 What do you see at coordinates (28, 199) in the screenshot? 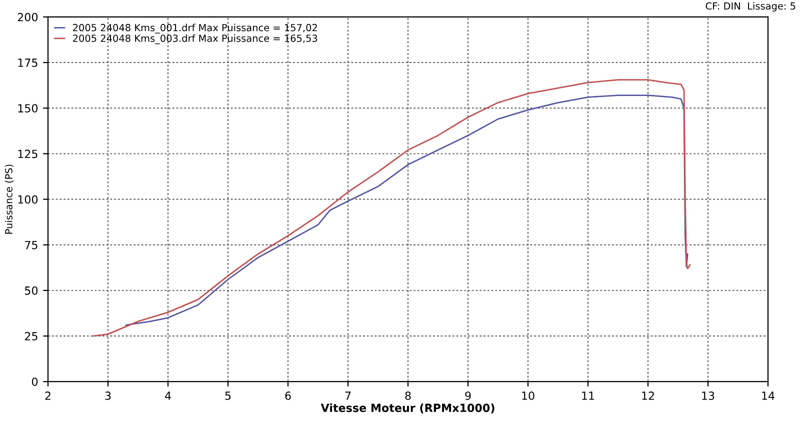
I see `y-tick-label: 100` at bounding box center [28, 199].